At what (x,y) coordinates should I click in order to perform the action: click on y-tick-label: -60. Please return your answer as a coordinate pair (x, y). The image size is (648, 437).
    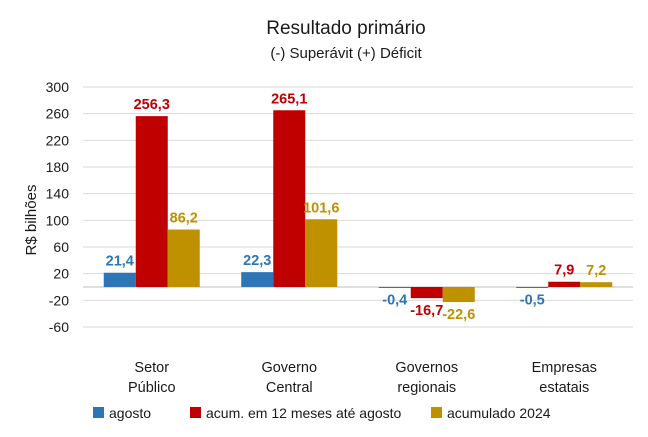
    Looking at the image, I should click on (59, 327).